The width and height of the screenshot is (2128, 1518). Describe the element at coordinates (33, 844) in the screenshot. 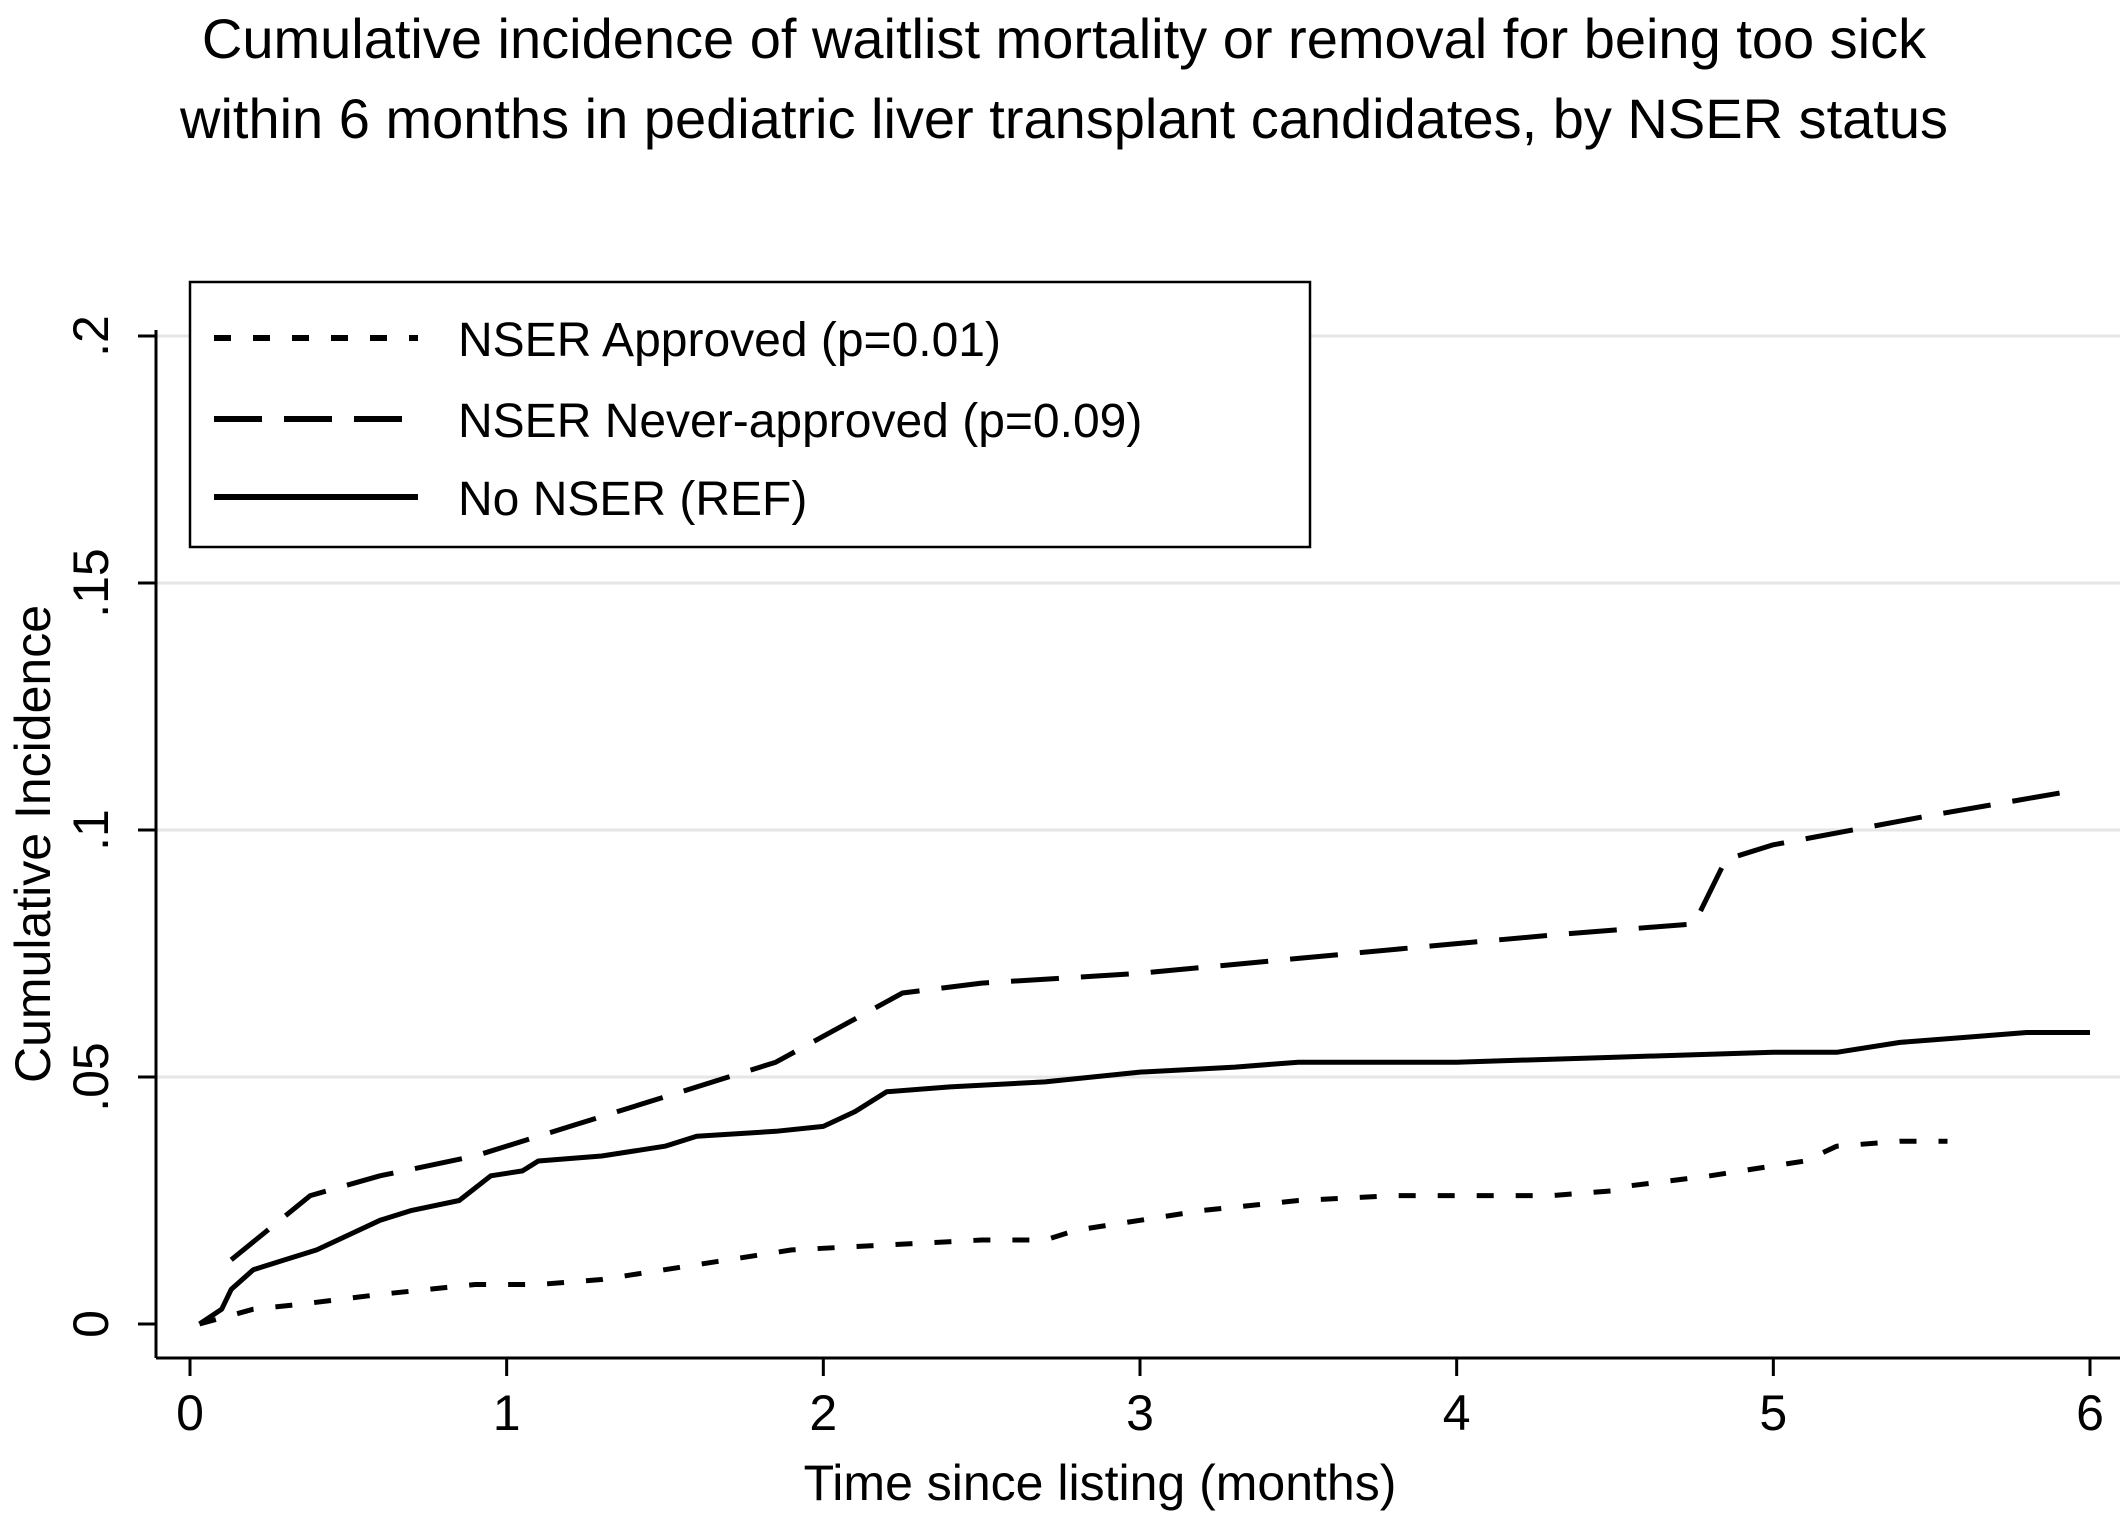

I see `y-axis-label: Cumulative Incidence` at that location.